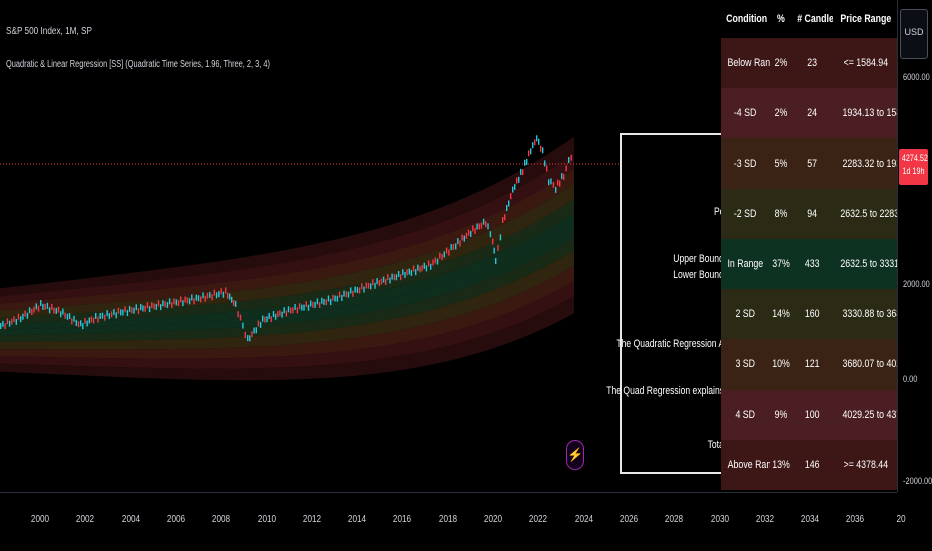  What do you see at coordinates (809, 63) in the screenshot?
I see `range-table-row: Below Range 2% 23 <= 1584.94` at bounding box center [809, 63].